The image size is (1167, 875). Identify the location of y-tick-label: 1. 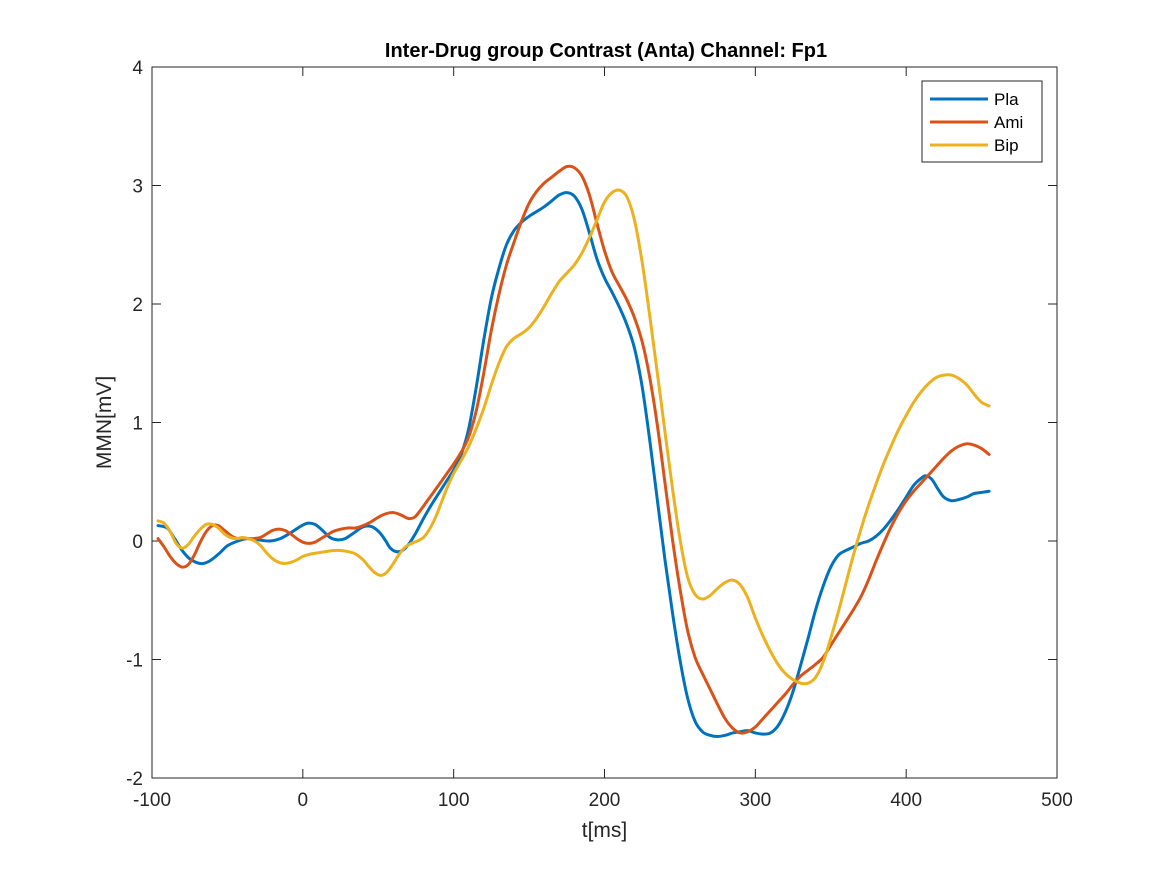
(137, 424).